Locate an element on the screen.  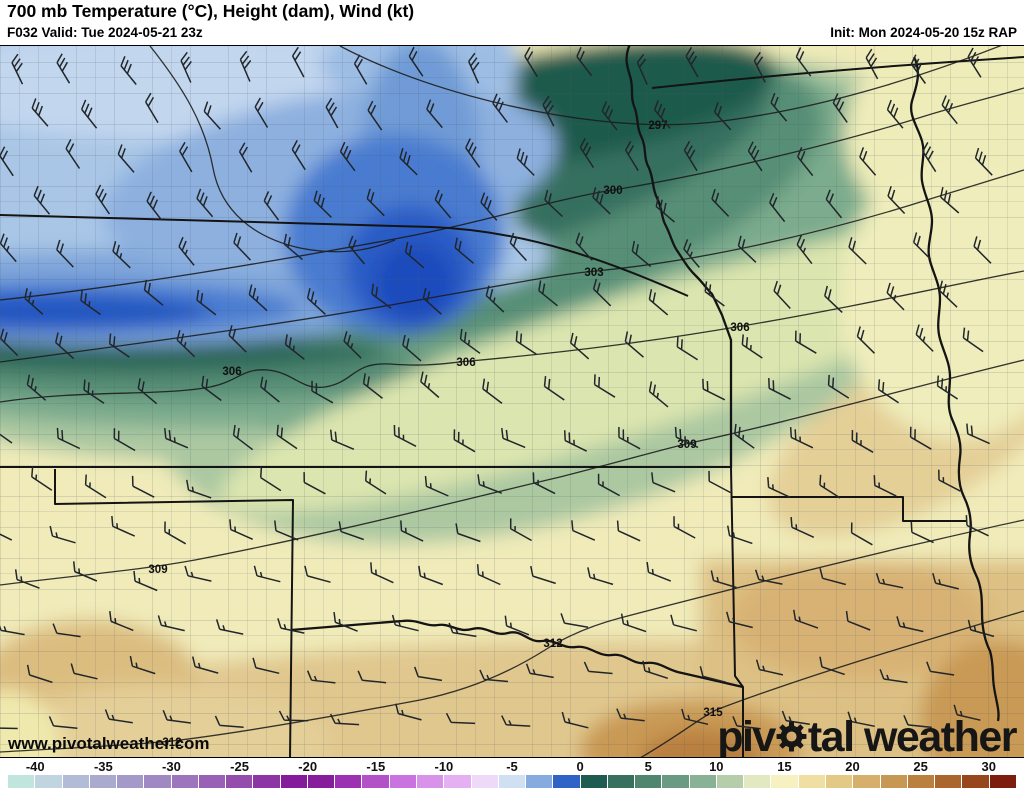
colorbar-gradient is located at coordinates (512, 781).